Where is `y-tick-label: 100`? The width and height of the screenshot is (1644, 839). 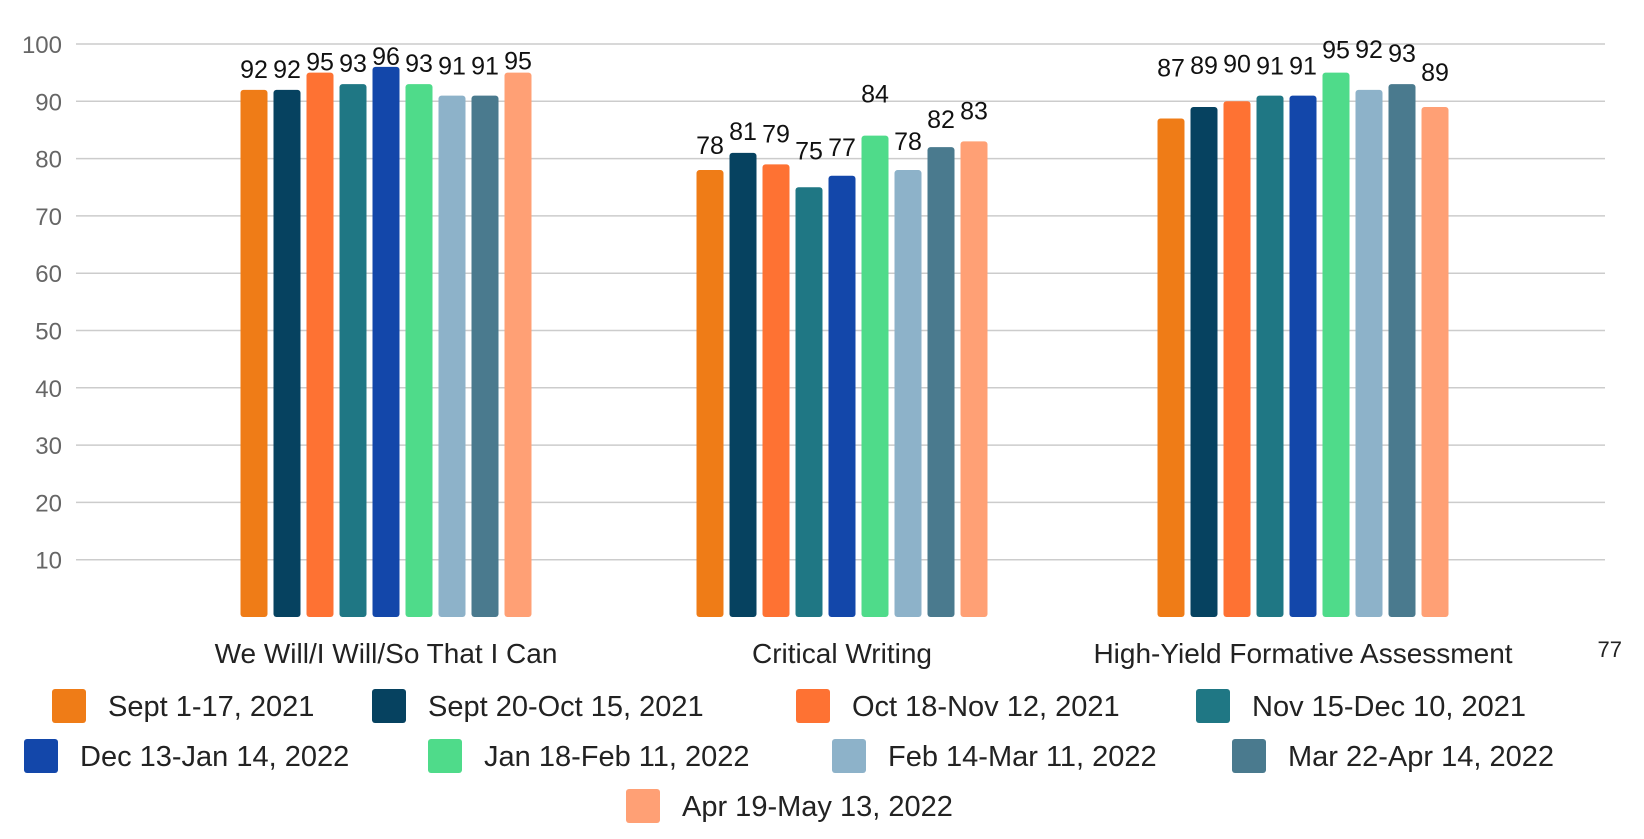 y-tick-label: 100 is located at coordinates (42, 45).